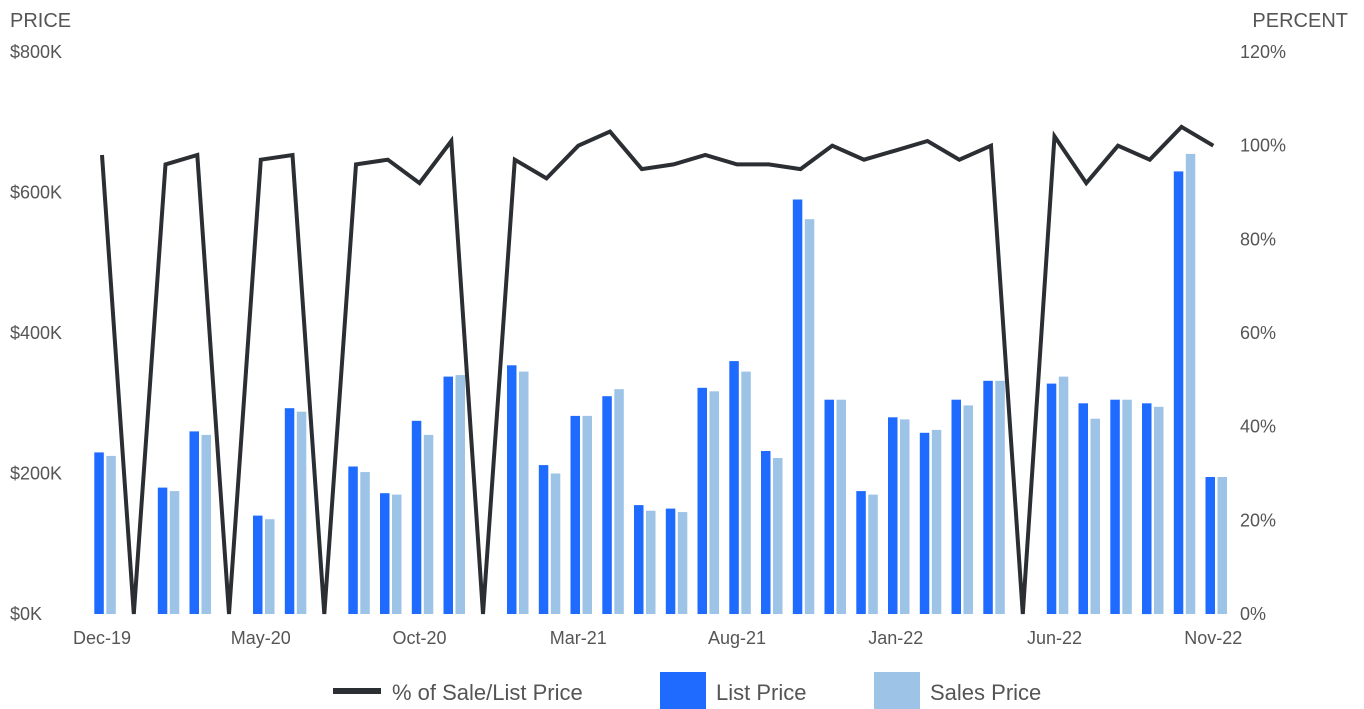 The image size is (1364, 709). I want to click on x-tick-label: Dec-19, so click(102, 638).